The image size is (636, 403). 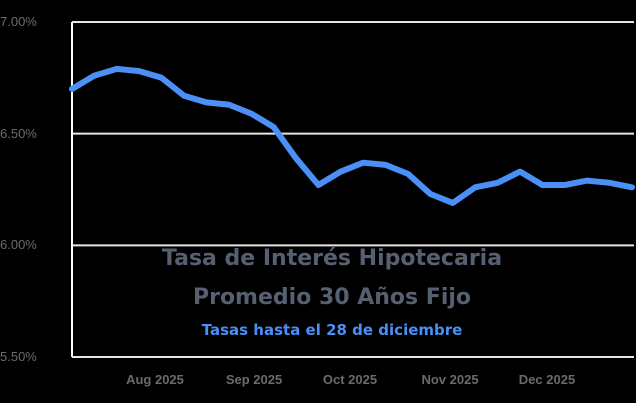 I want to click on x-tick-label: Aug 2025, so click(x=155, y=379).